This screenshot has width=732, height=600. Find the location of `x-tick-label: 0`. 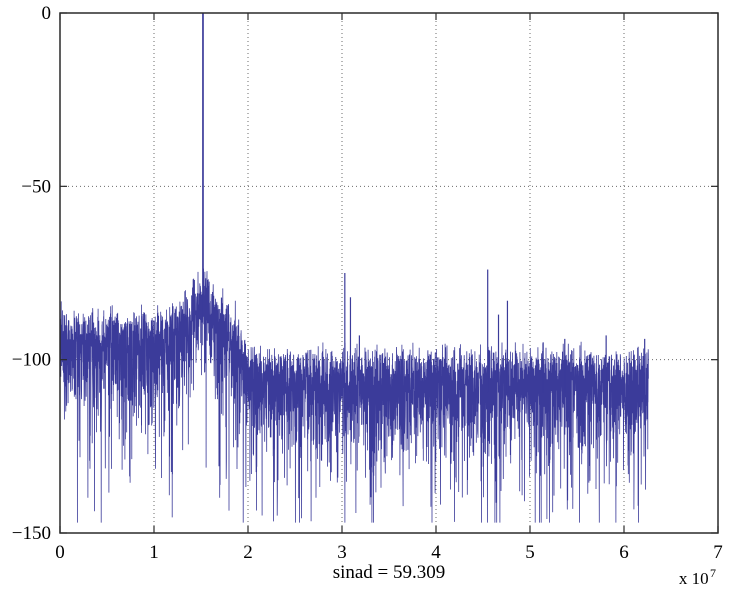

x-tick-label: 0 is located at coordinates (60, 552).